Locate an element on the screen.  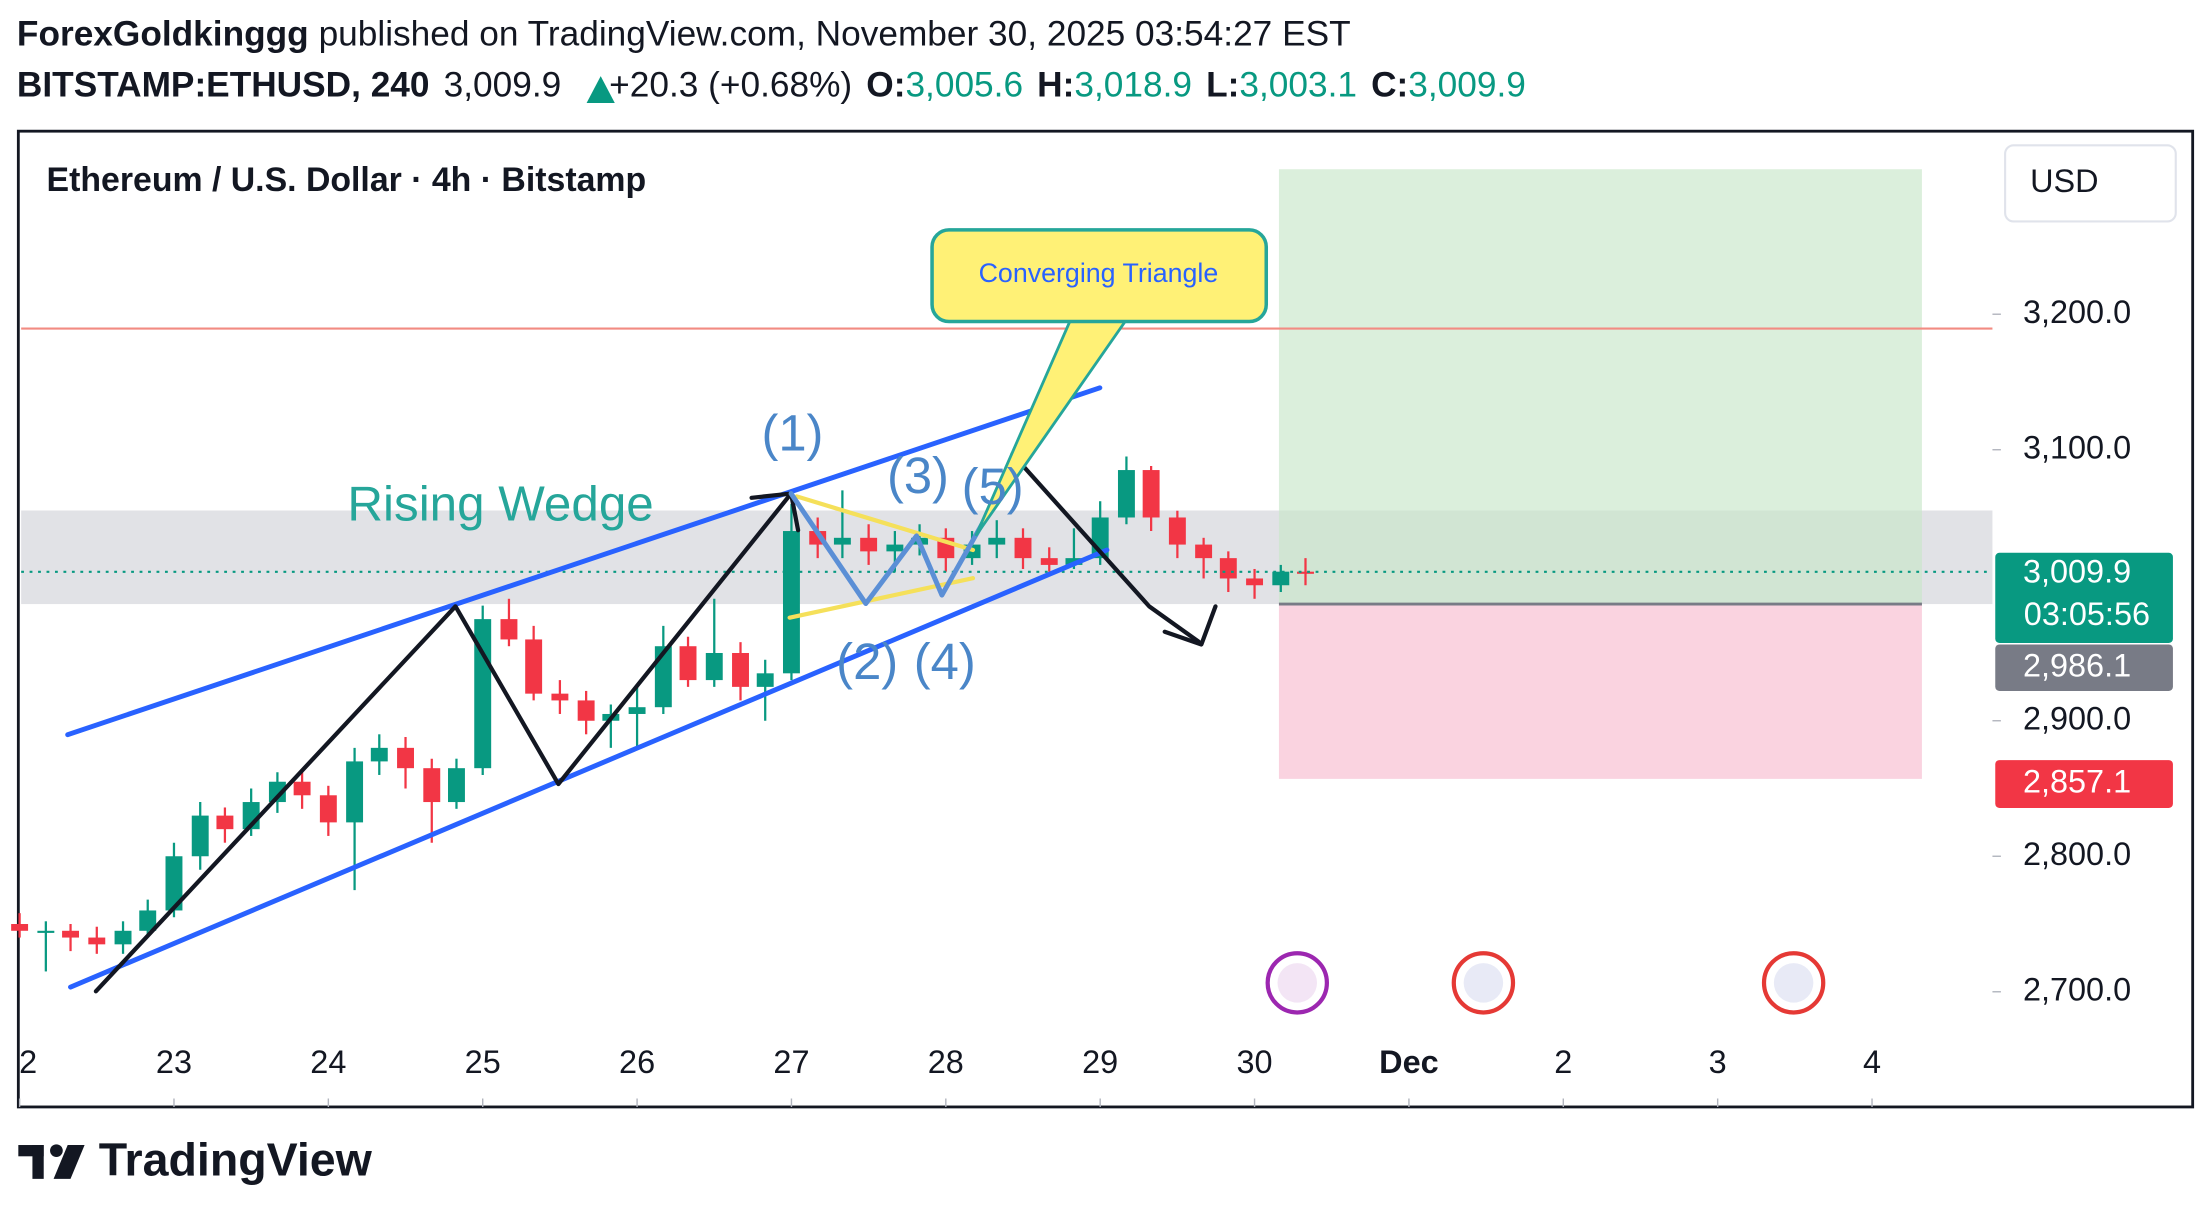
price-label: 3,009.9 is located at coordinates (2077, 572).